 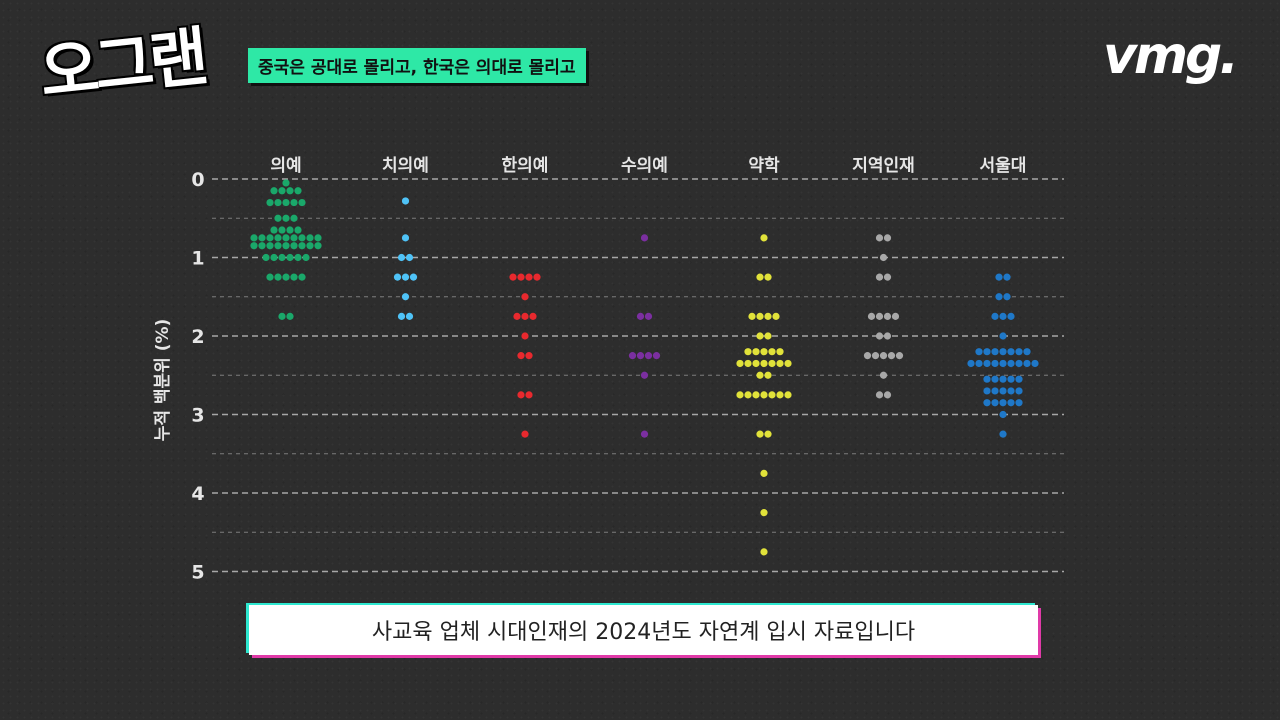 What do you see at coordinates (197, 180) in the screenshot?
I see `y-tick-label: 0` at bounding box center [197, 180].